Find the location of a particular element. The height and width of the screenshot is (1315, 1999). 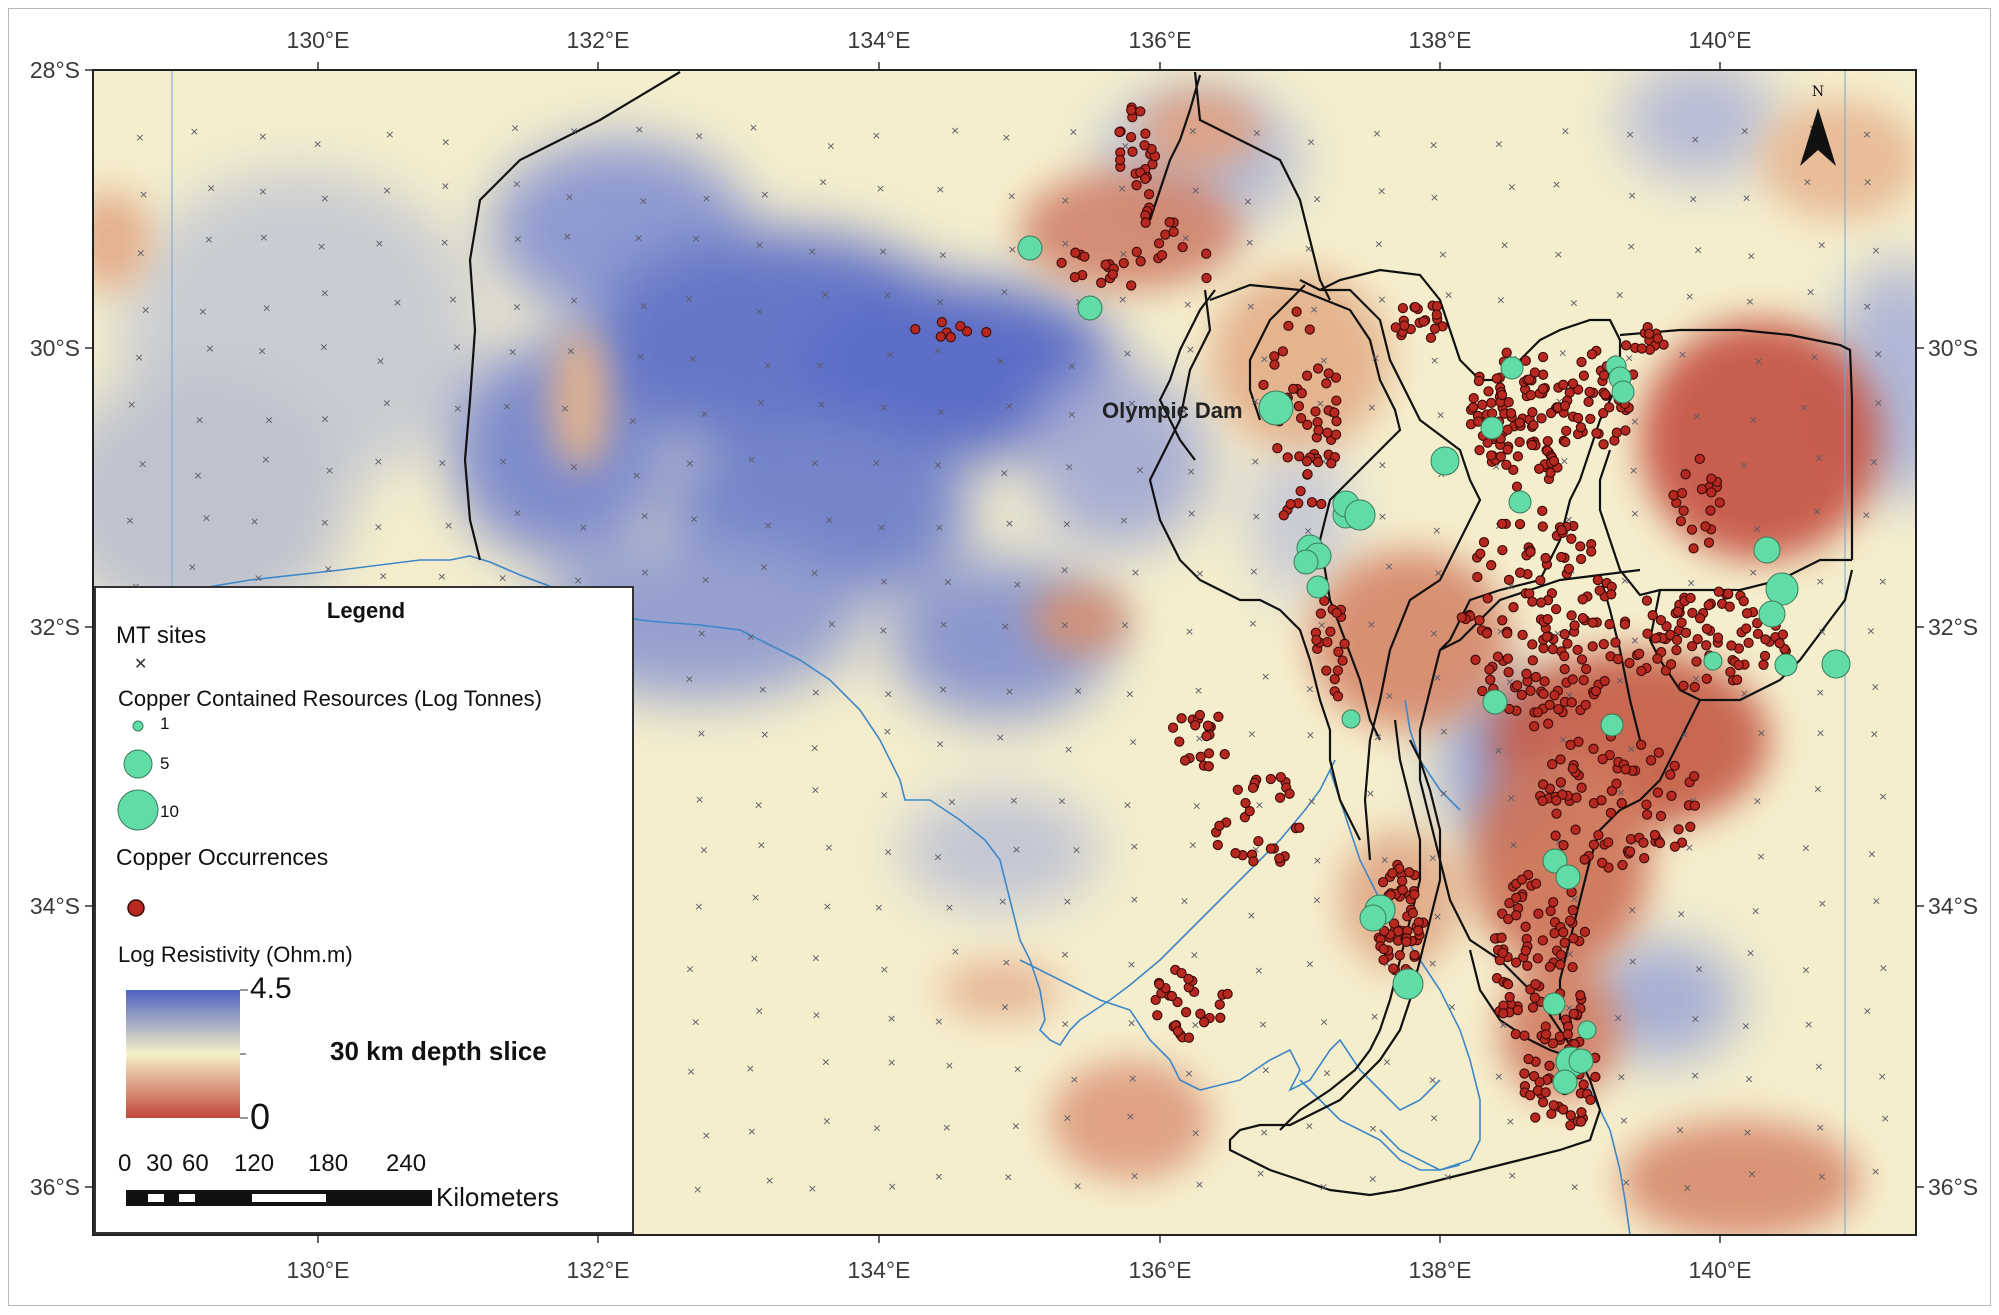

lon-label-top: 130°E is located at coordinates (318, 40).